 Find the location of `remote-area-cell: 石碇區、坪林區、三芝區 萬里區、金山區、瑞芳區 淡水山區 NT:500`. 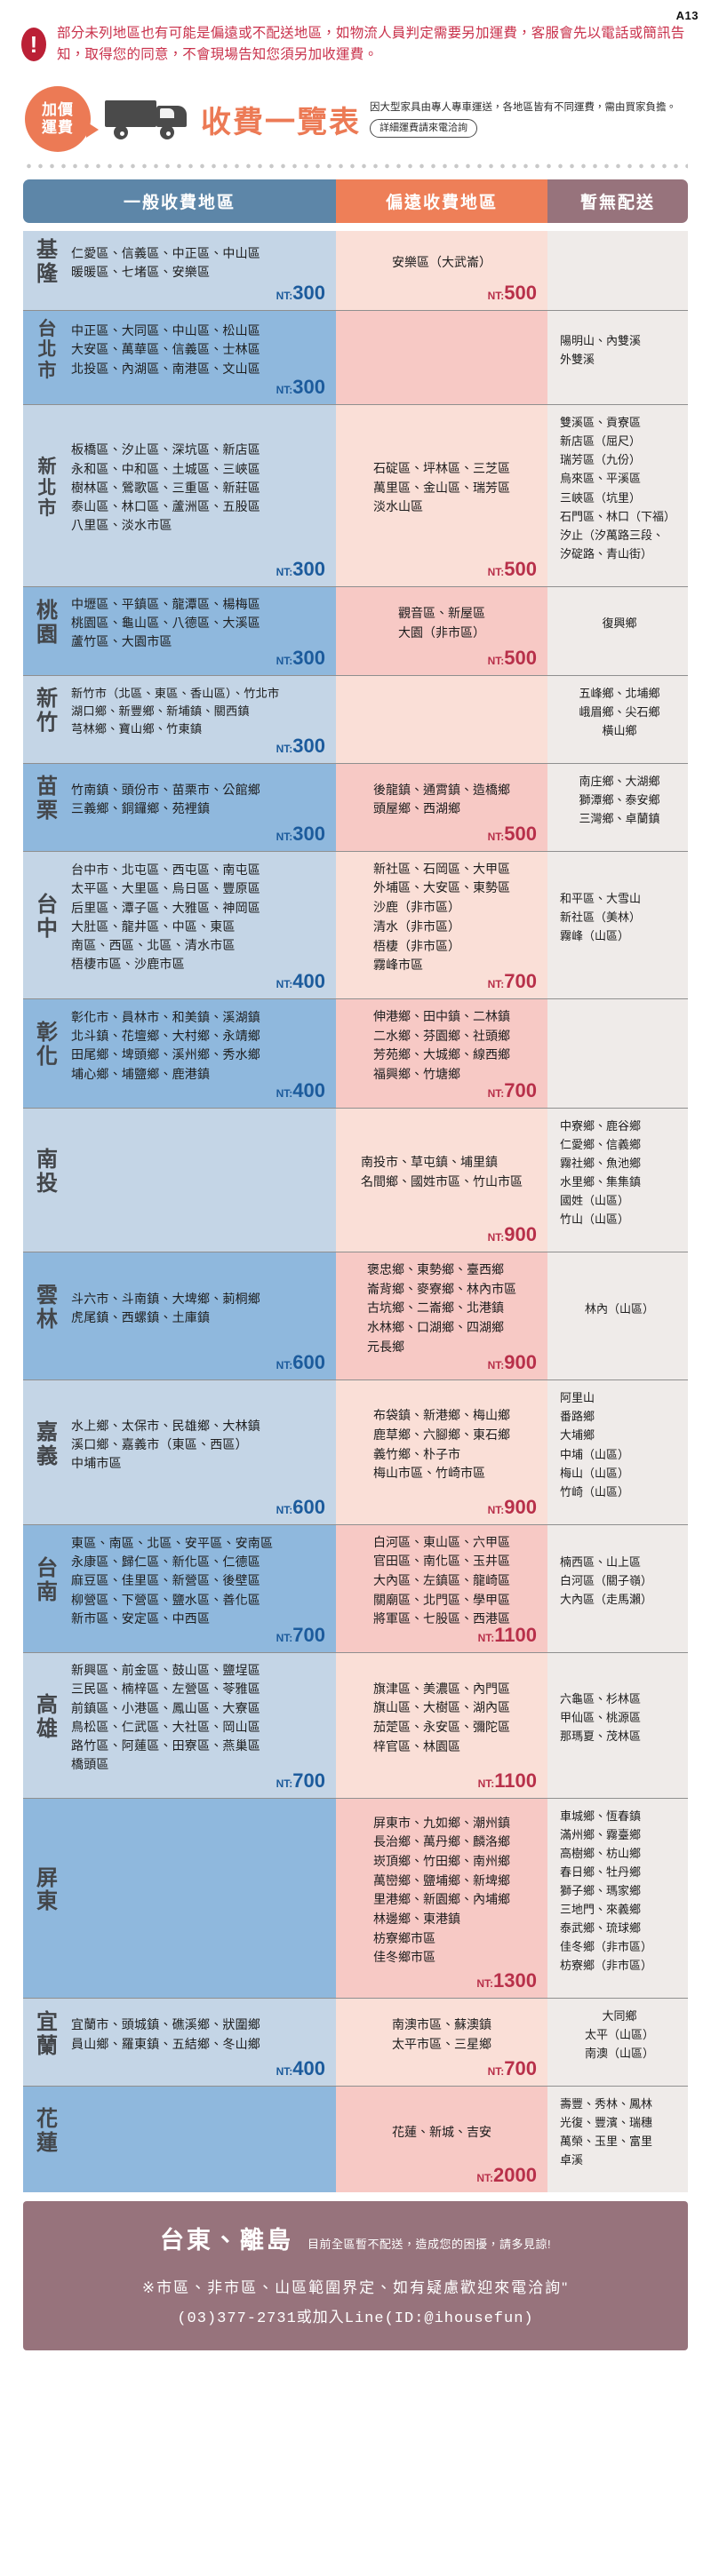

remote-area-cell: 石碇區、坪林區、三芝區 萬里區、金山區、瑞芳區 淡水山區 NT:500 is located at coordinates (441, 495).